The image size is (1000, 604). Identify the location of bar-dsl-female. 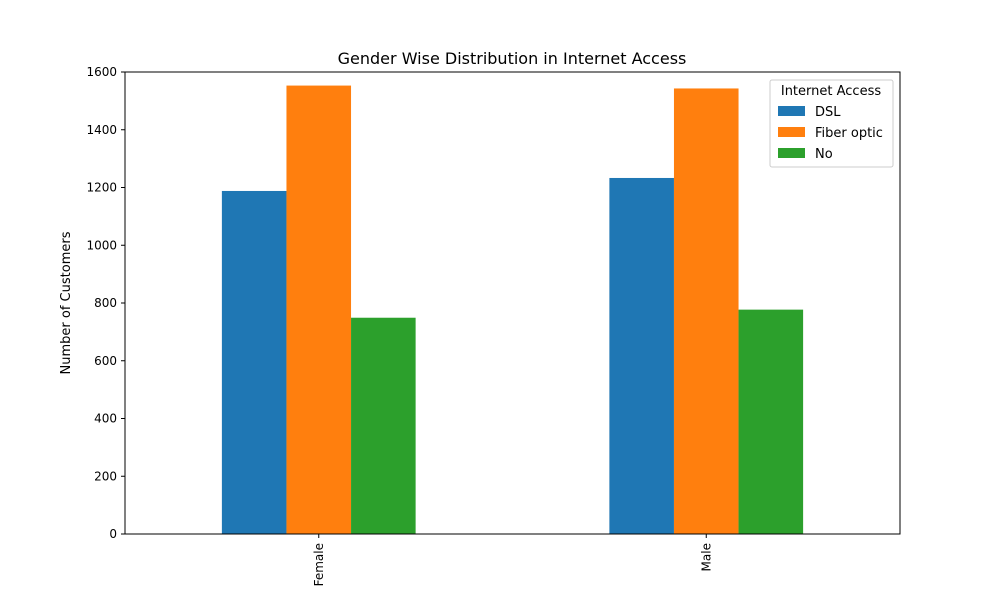
(254, 362).